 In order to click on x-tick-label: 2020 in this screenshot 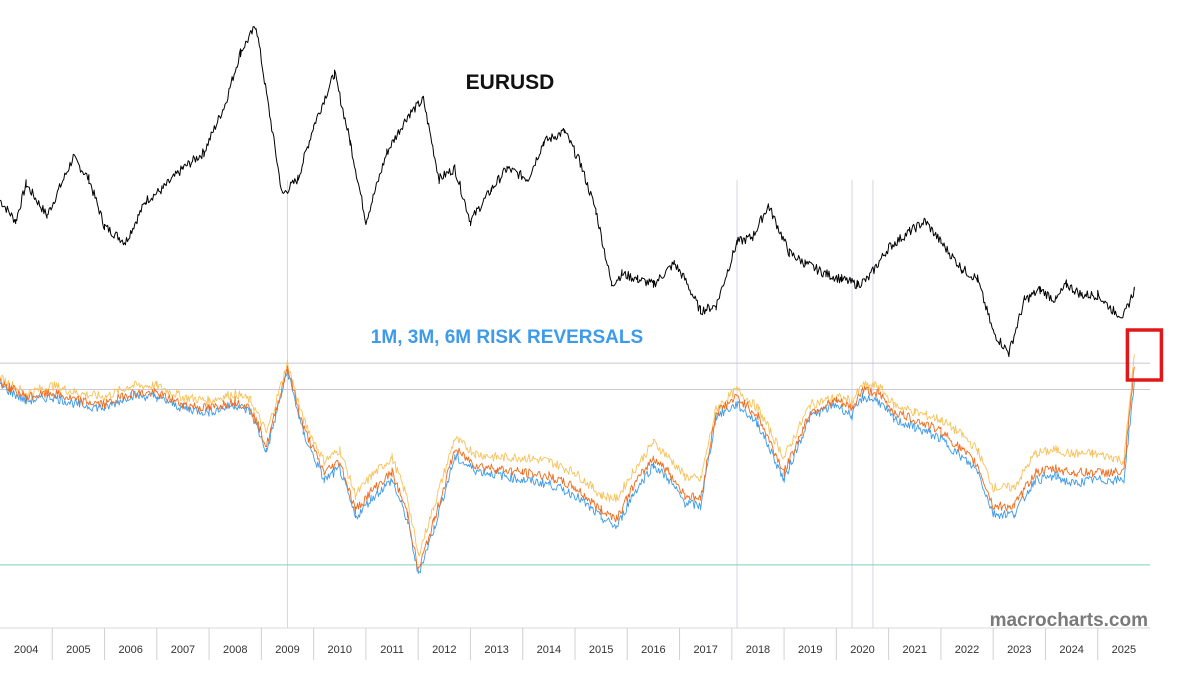, I will do `click(862, 650)`.